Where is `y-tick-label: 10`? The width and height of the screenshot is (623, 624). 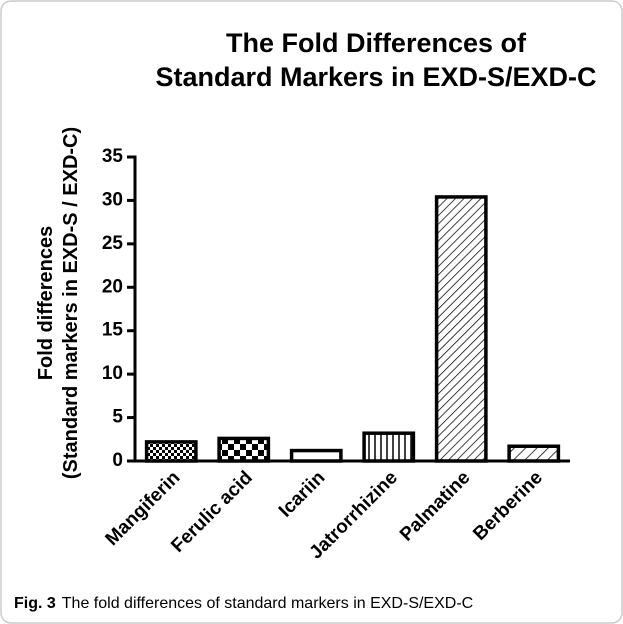 y-tick-label: 10 is located at coordinates (112, 373).